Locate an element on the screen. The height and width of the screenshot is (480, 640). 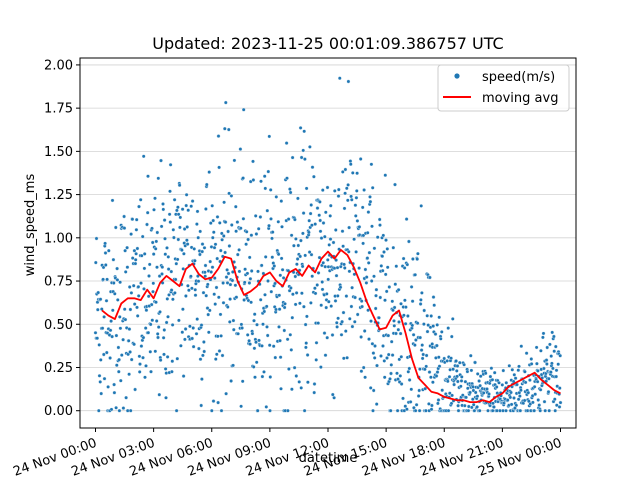
y-axis-label: wind_speed_ms is located at coordinates (30, 225).